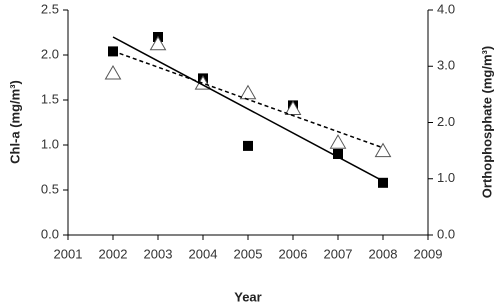 The width and height of the screenshot is (500, 308). Describe the element at coordinates (248, 253) in the screenshot. I see `x-tick-label: 2005` at that location.